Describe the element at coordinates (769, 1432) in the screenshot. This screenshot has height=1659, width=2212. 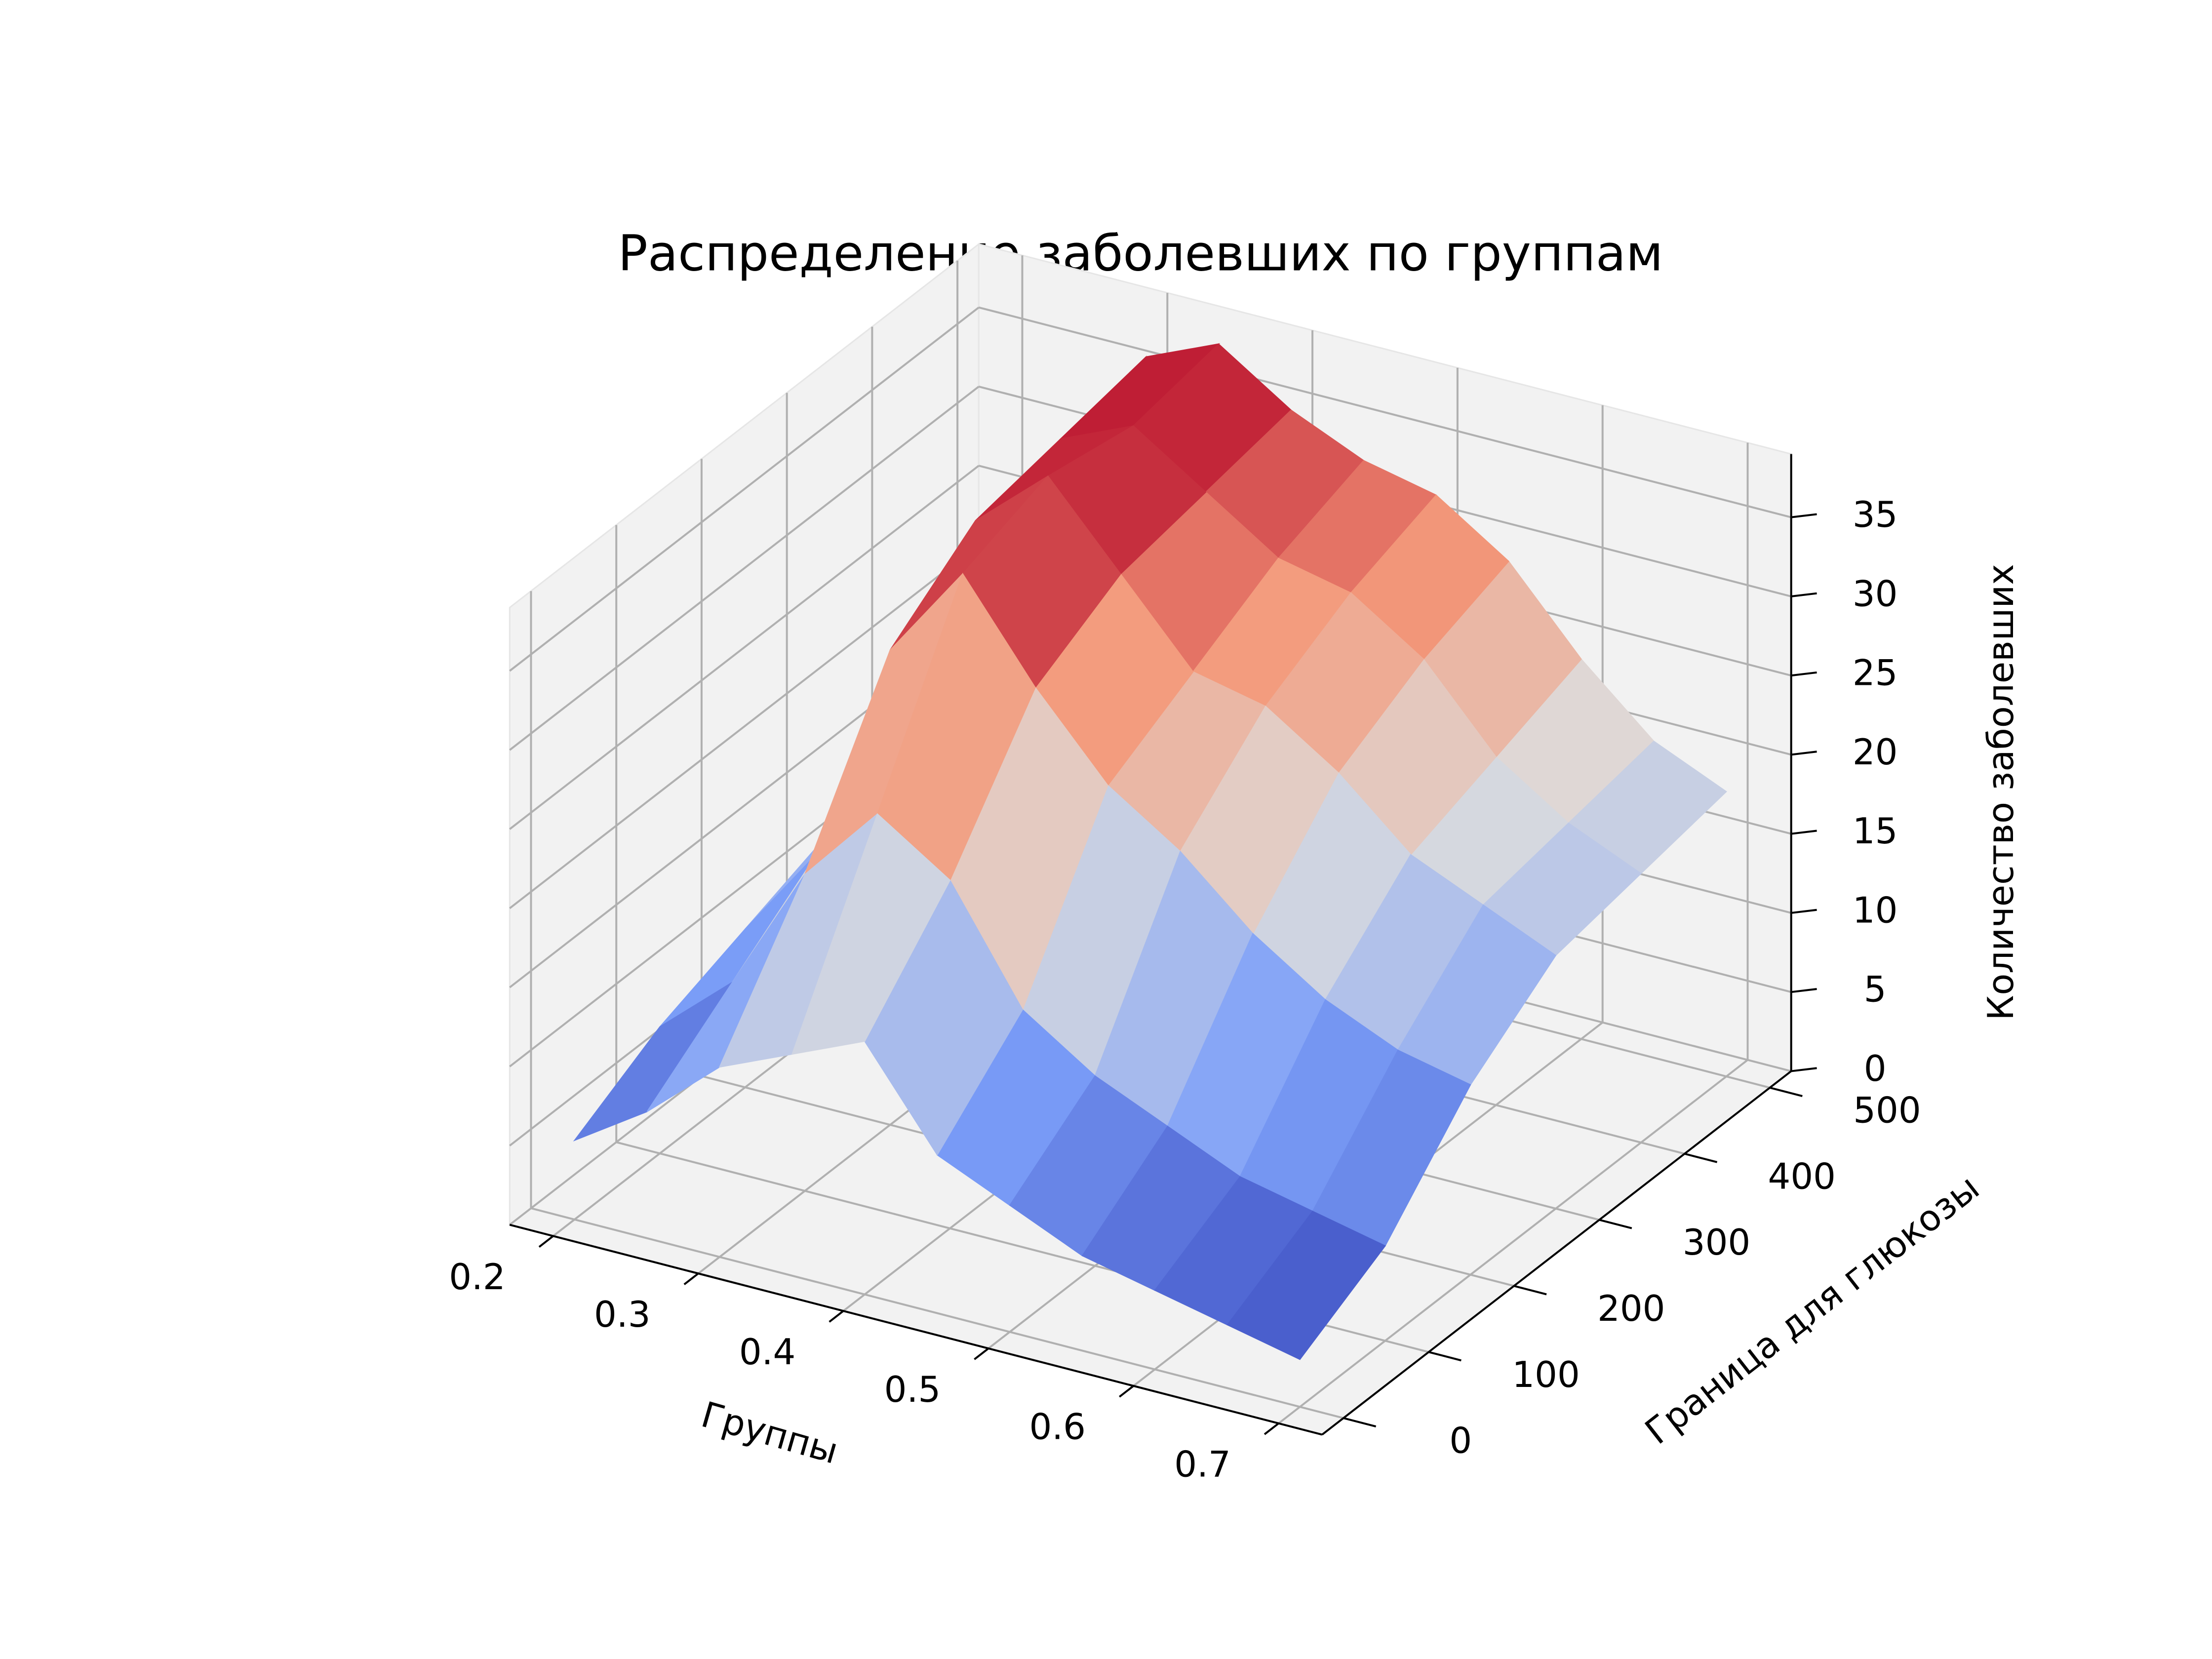
I see `x-axis-label: Группы` at that location.